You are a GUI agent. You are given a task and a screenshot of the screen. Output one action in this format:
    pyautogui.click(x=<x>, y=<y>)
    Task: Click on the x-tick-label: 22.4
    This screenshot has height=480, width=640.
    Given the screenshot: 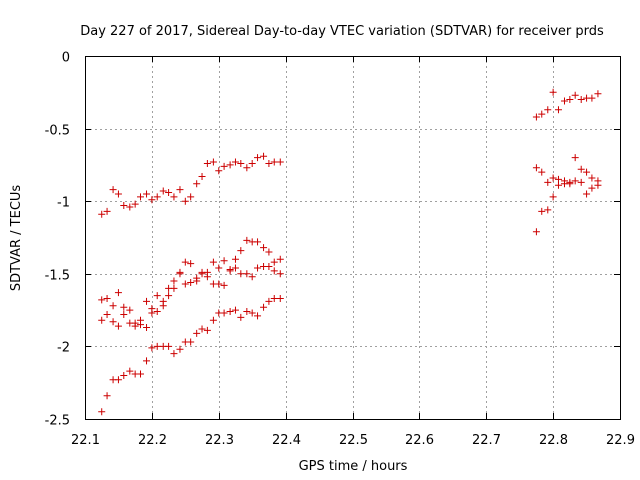 What is the action you would take?
    pyautogui.click(x=286, y=440)
    